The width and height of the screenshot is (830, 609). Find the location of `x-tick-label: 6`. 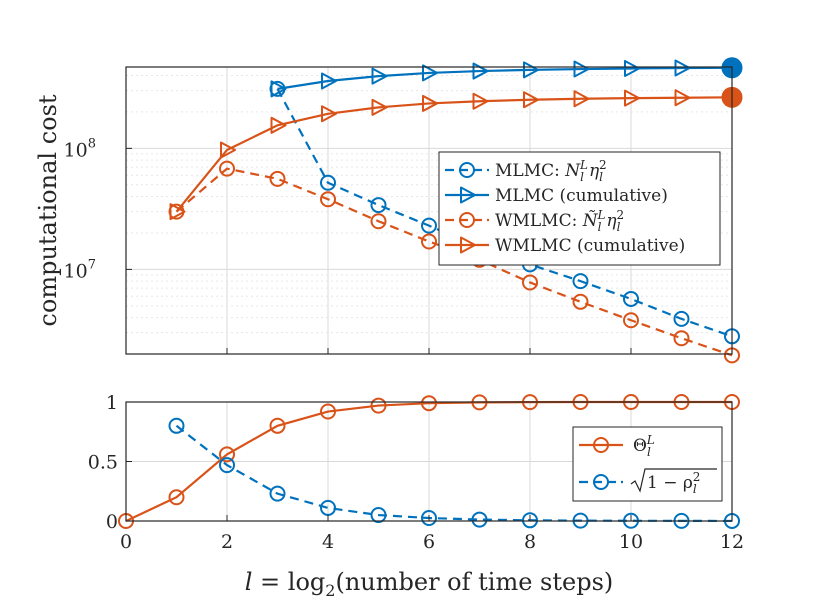

x-tick-label: 6 is located at coordinates (429, 542).